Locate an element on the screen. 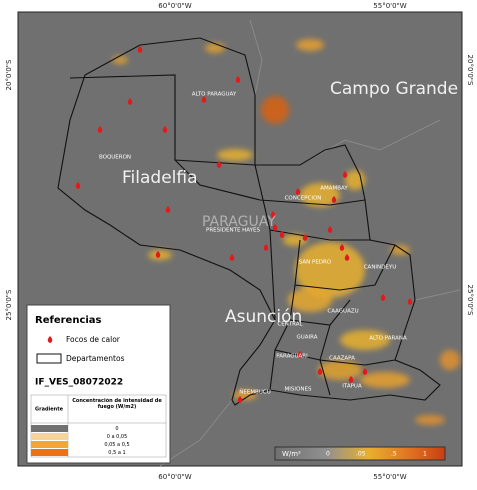  legend-title: Referencias is located at coordinates (68, 320).